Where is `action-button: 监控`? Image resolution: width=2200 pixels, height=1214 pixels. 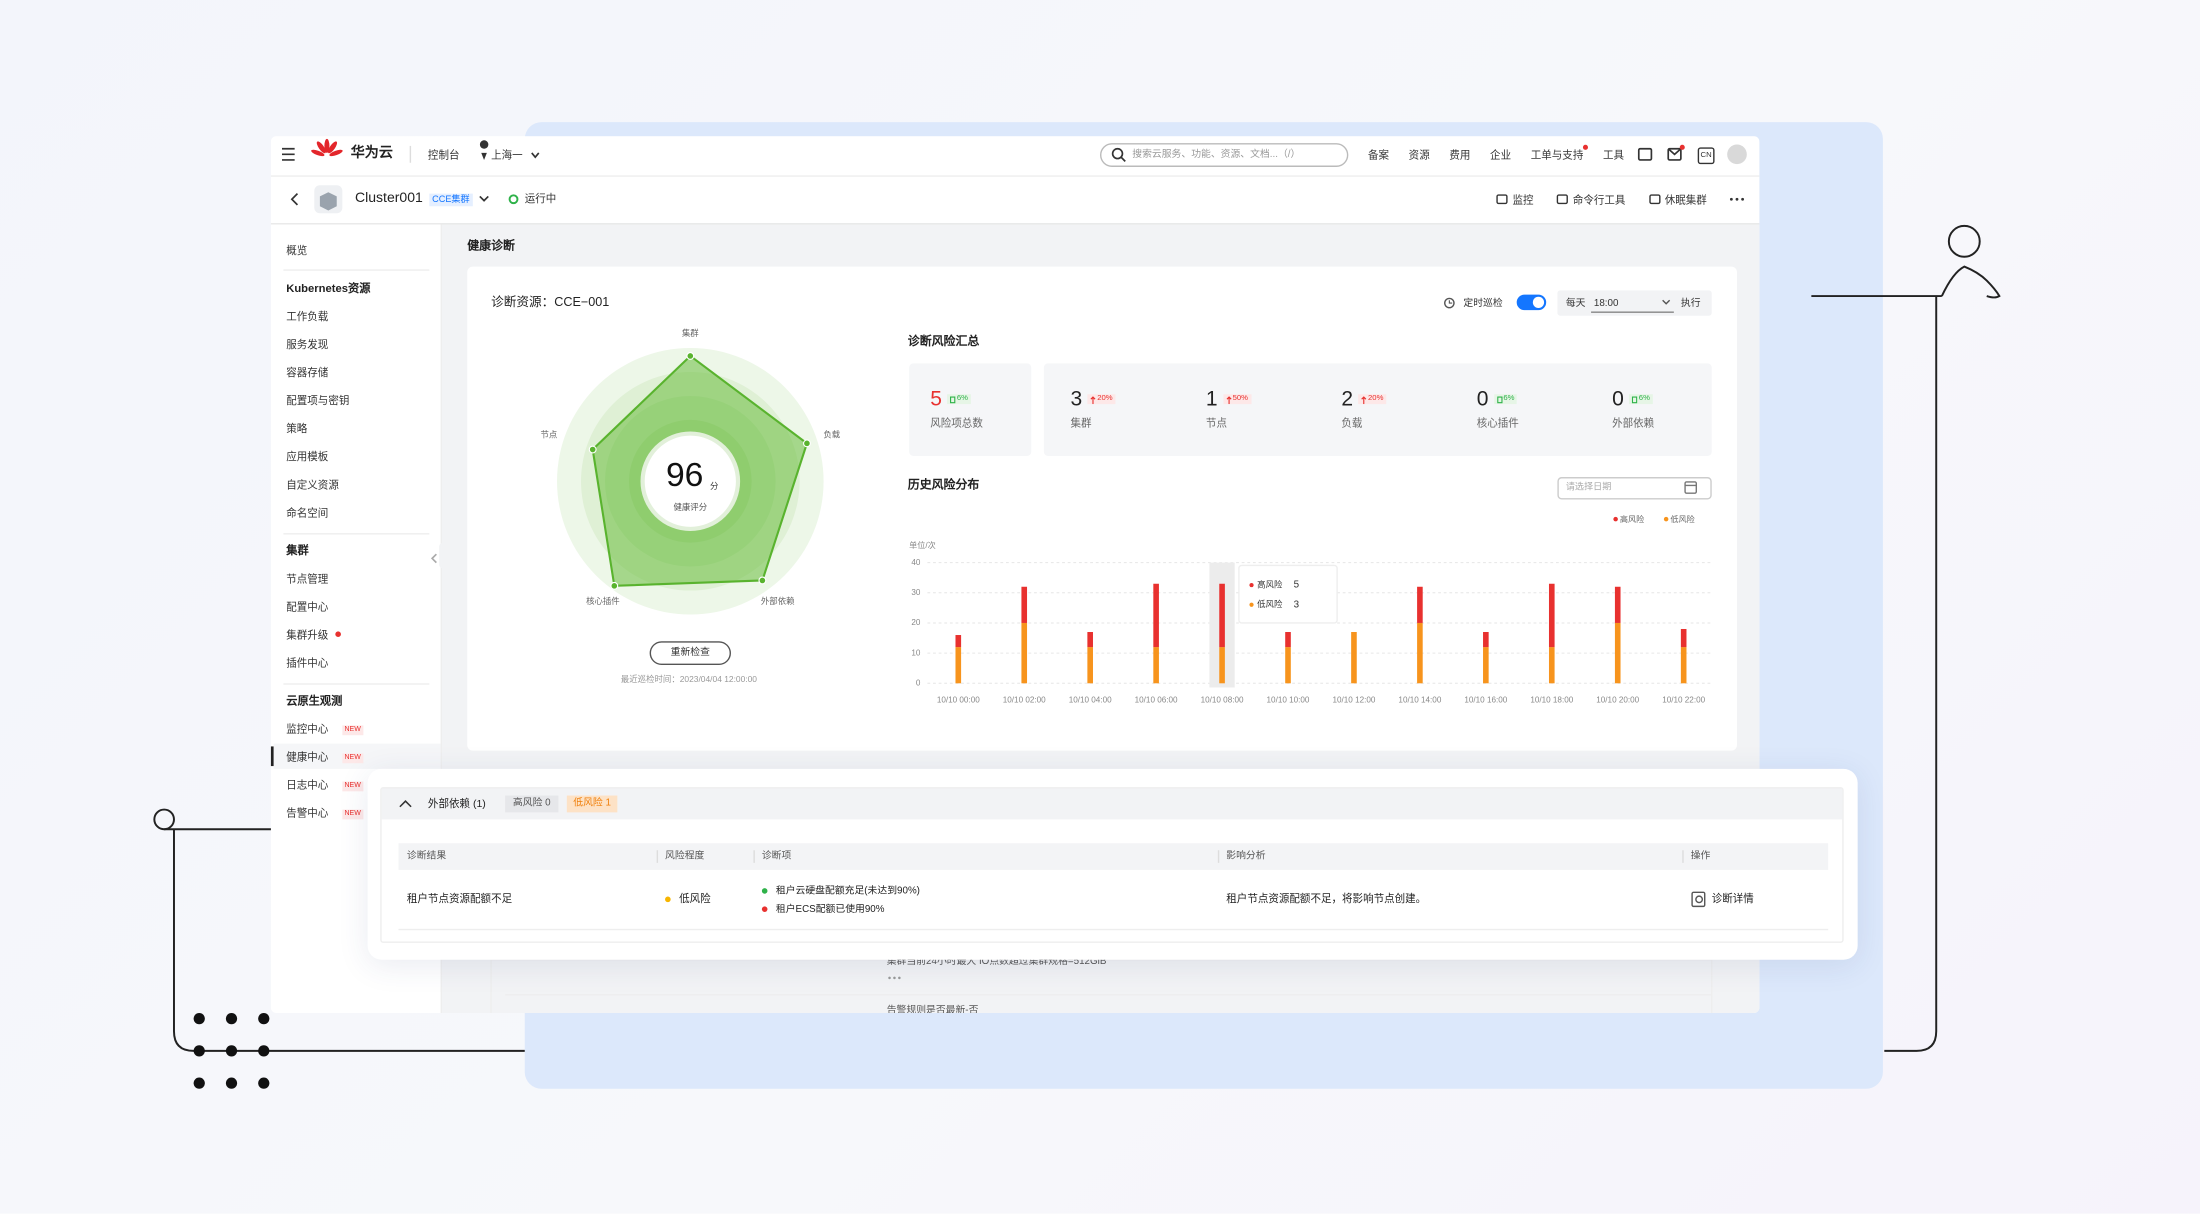
action-button: 监控 is located at coordinates (1515, 200).